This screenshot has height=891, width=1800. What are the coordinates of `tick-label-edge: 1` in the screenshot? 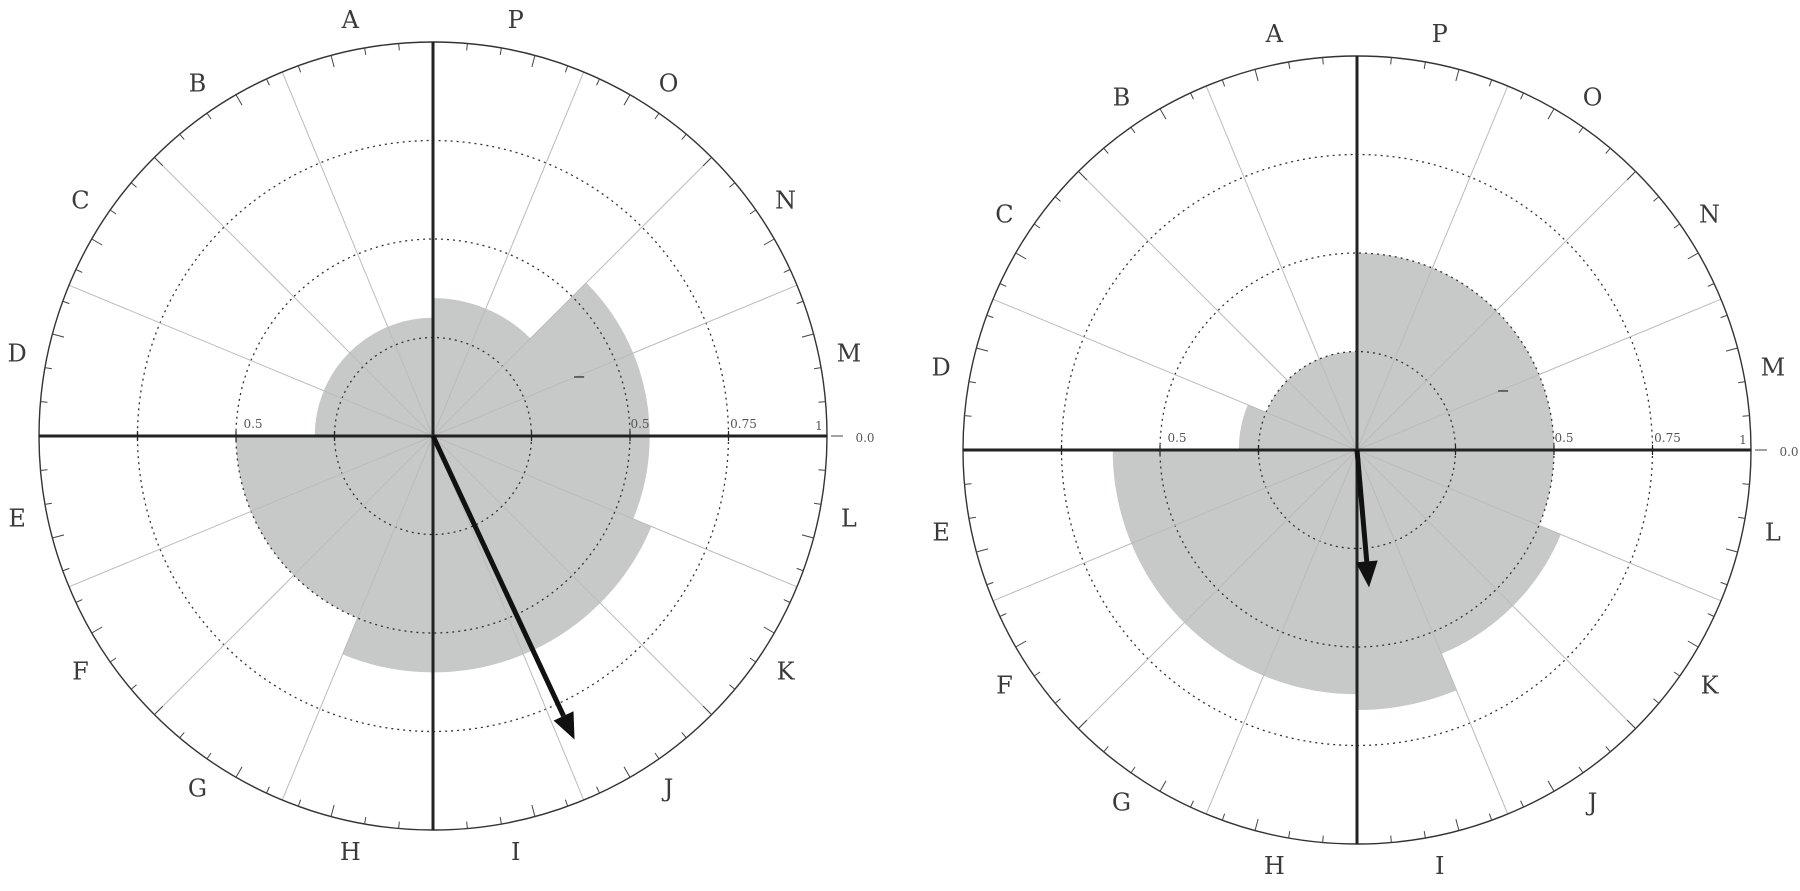 It's located at (1743, 440).